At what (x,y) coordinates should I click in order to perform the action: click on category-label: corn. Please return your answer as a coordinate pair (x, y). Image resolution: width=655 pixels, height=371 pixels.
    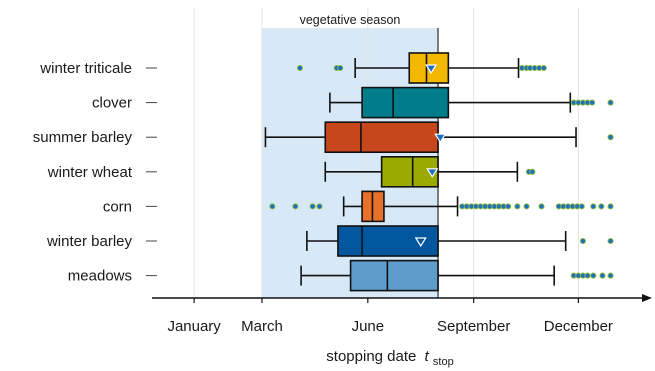
    Looking at the image, I should click on (117, 206).